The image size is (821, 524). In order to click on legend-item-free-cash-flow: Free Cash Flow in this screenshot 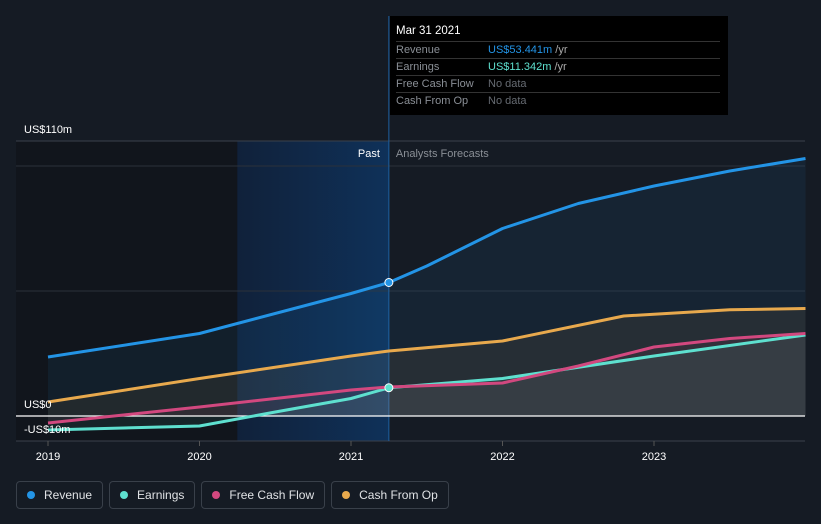, I will do `click(263, 495)`.